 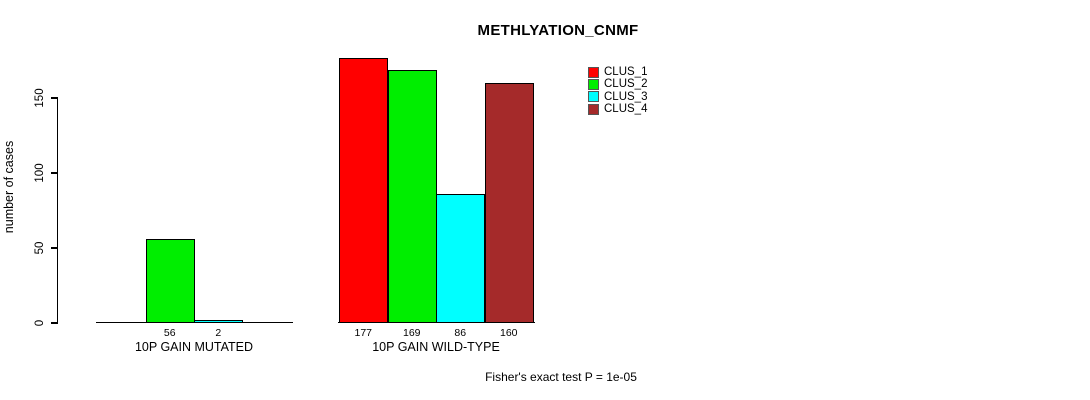 What do you see at coordinates (40, 323) in the screenshot?
I see `y-tick-label: 0` at bounding box center [40, 323].